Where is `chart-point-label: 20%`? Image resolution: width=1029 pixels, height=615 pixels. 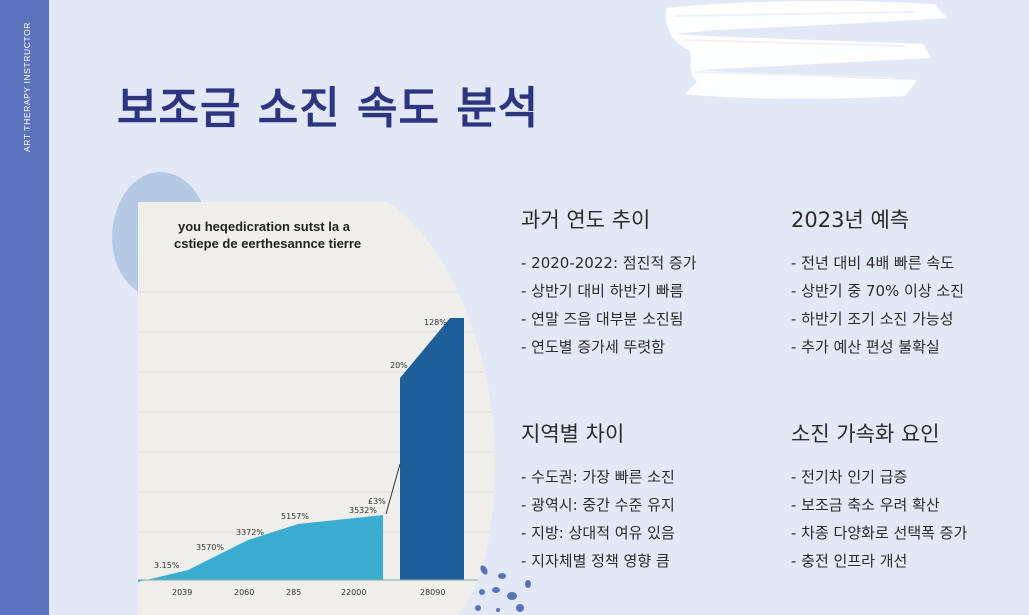 chart-point-label: 20% is located at coordinates (399, 365).